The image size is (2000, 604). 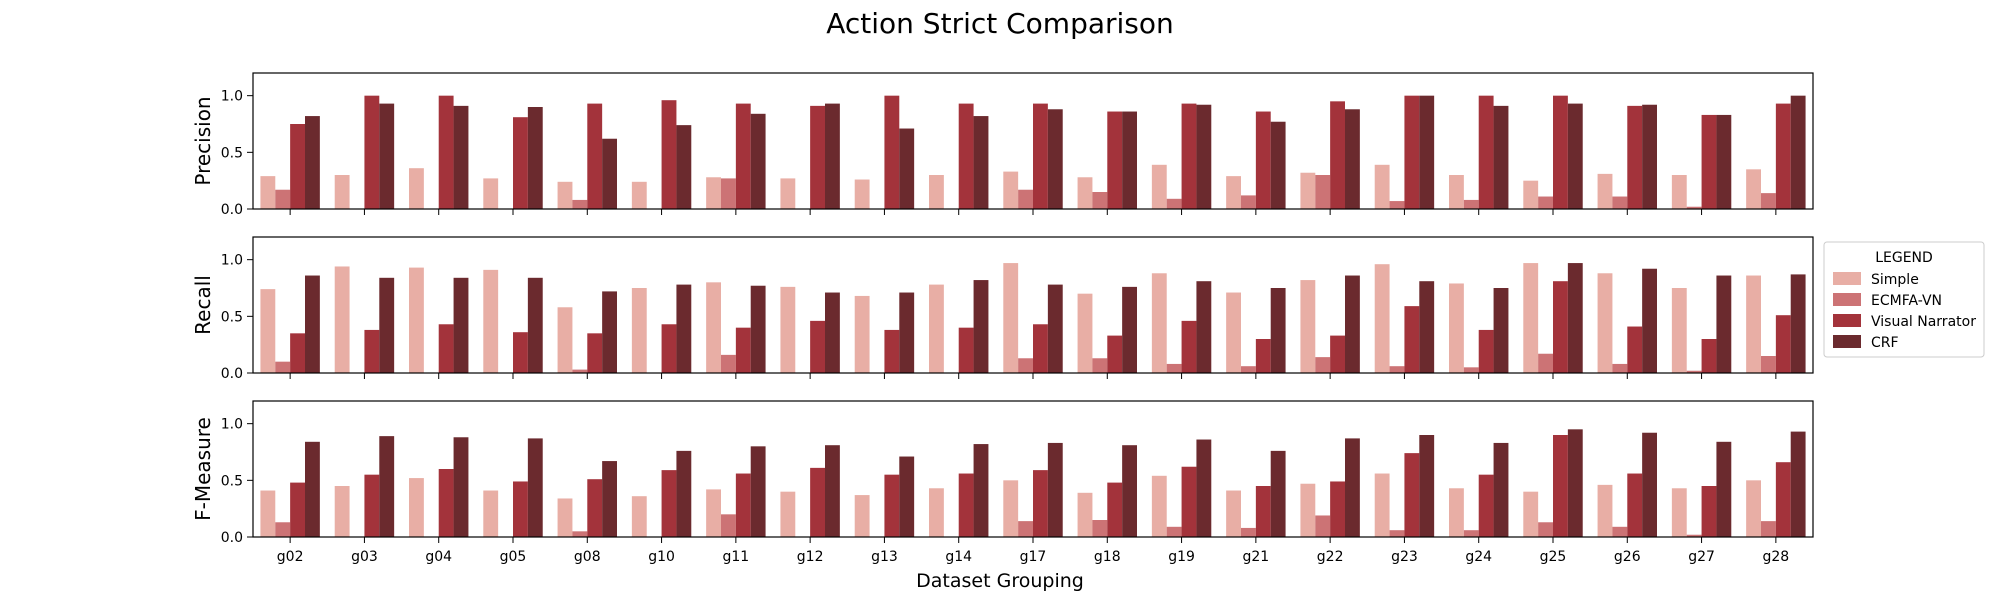 I want to click on x-tick-label: g13, so click(x=884, y=557).